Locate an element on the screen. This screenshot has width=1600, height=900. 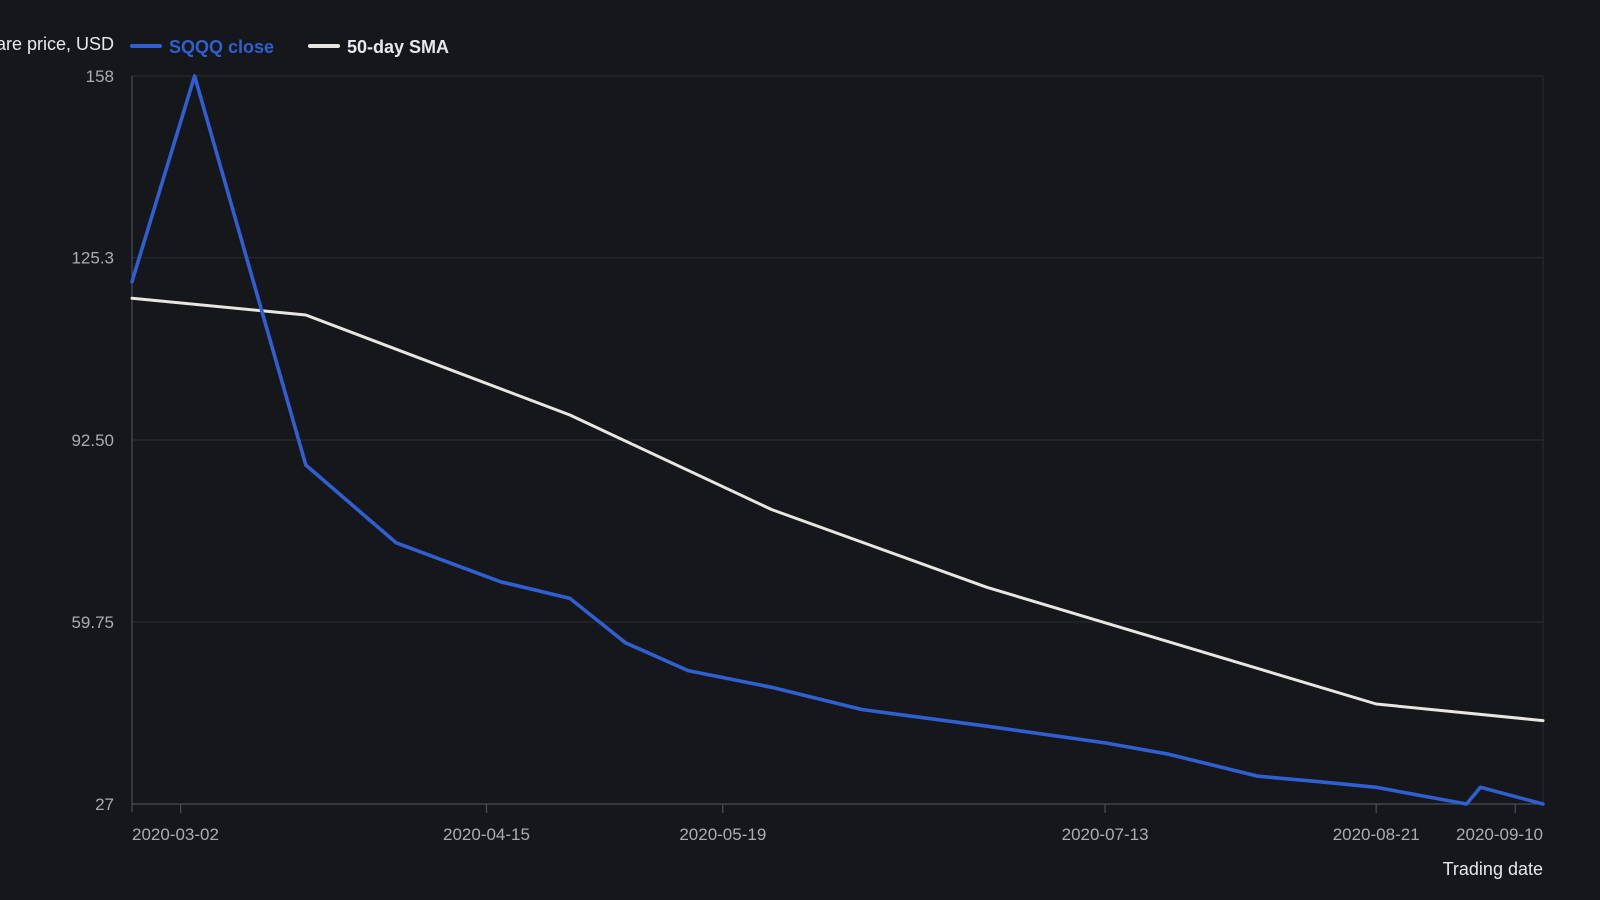
y-tick-label: 92.50 is located at coordinates (92, 440).